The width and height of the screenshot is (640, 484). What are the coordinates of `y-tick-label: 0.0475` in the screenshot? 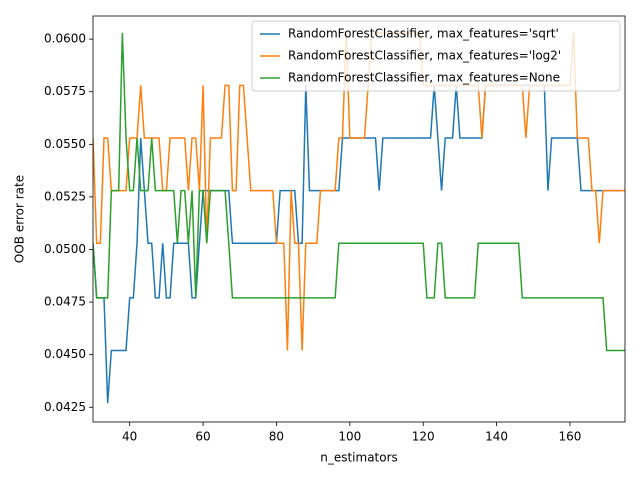 It's located at (65, 302).